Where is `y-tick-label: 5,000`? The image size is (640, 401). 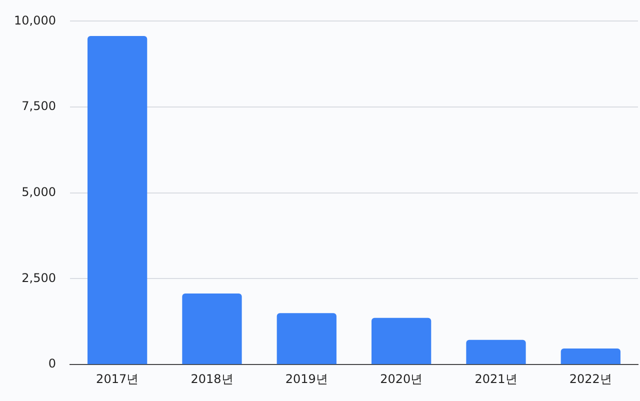
y-tick-label: 5,000 is located at coordinates (39, 192).